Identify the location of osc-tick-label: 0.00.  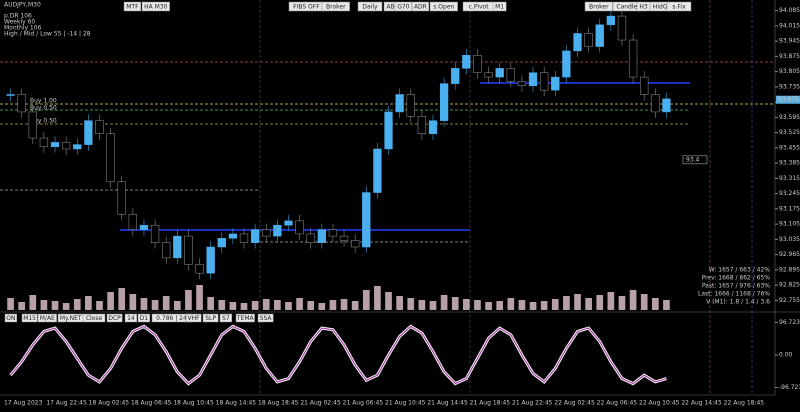
(786, 355).